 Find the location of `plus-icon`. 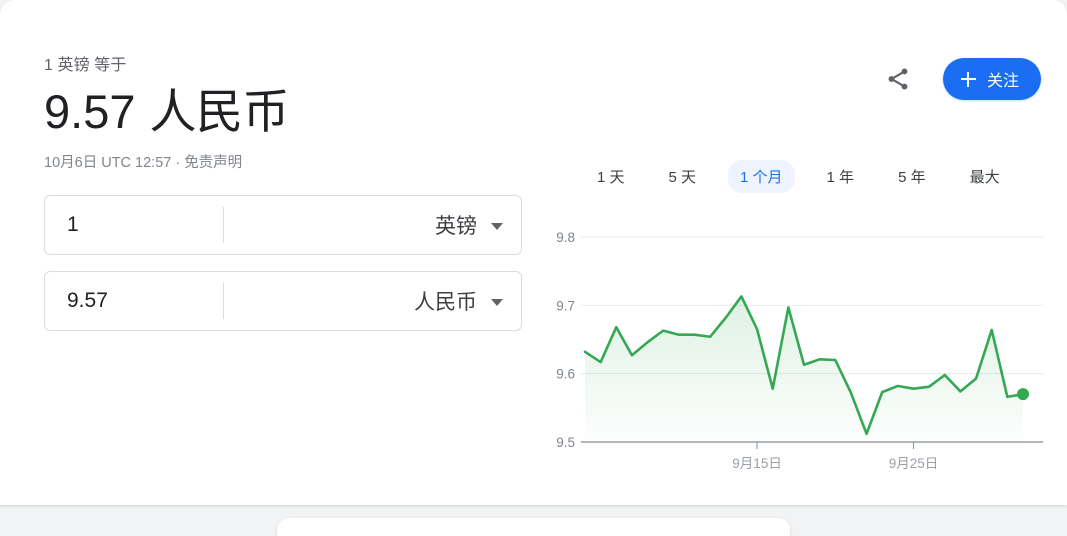

plus-icon is located at coordinates (968, 79).